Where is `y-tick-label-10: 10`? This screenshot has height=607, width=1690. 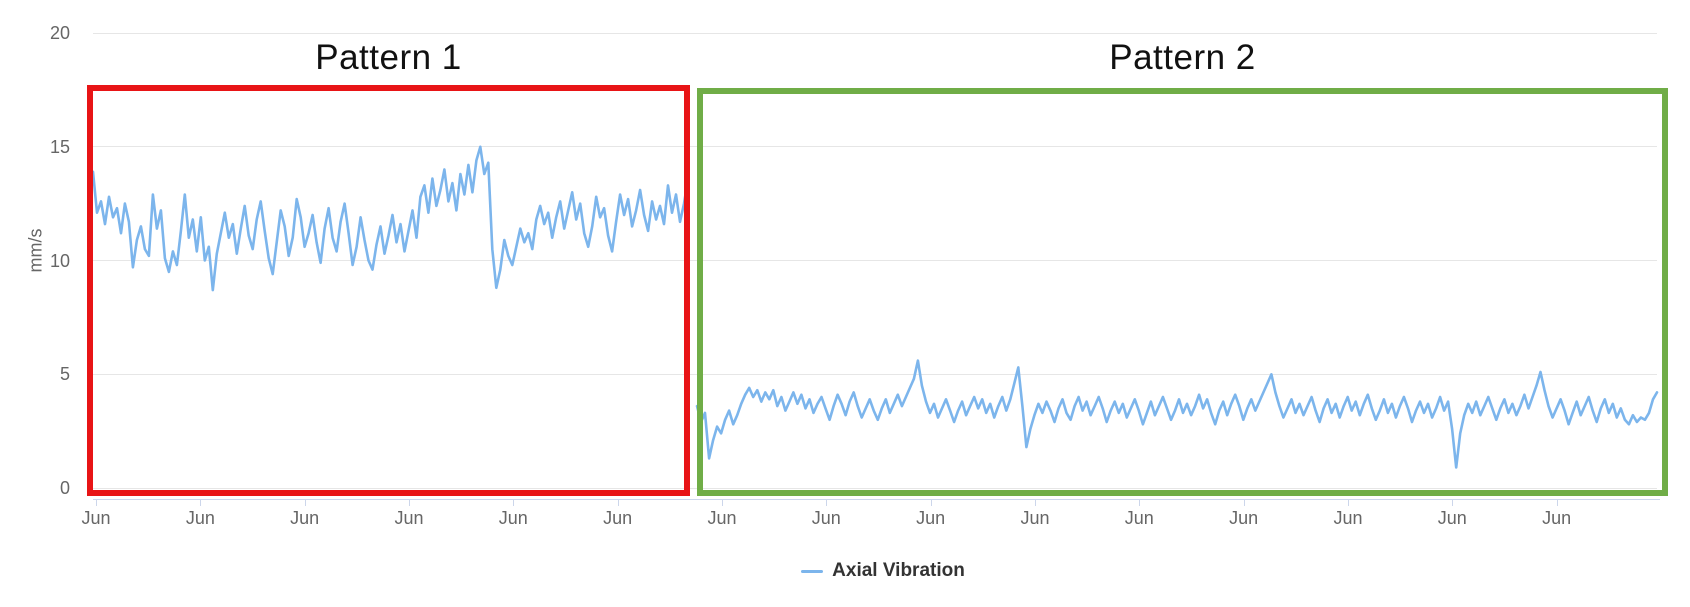 y-tick-label-10: 10 is located at coordinates (59, 260).